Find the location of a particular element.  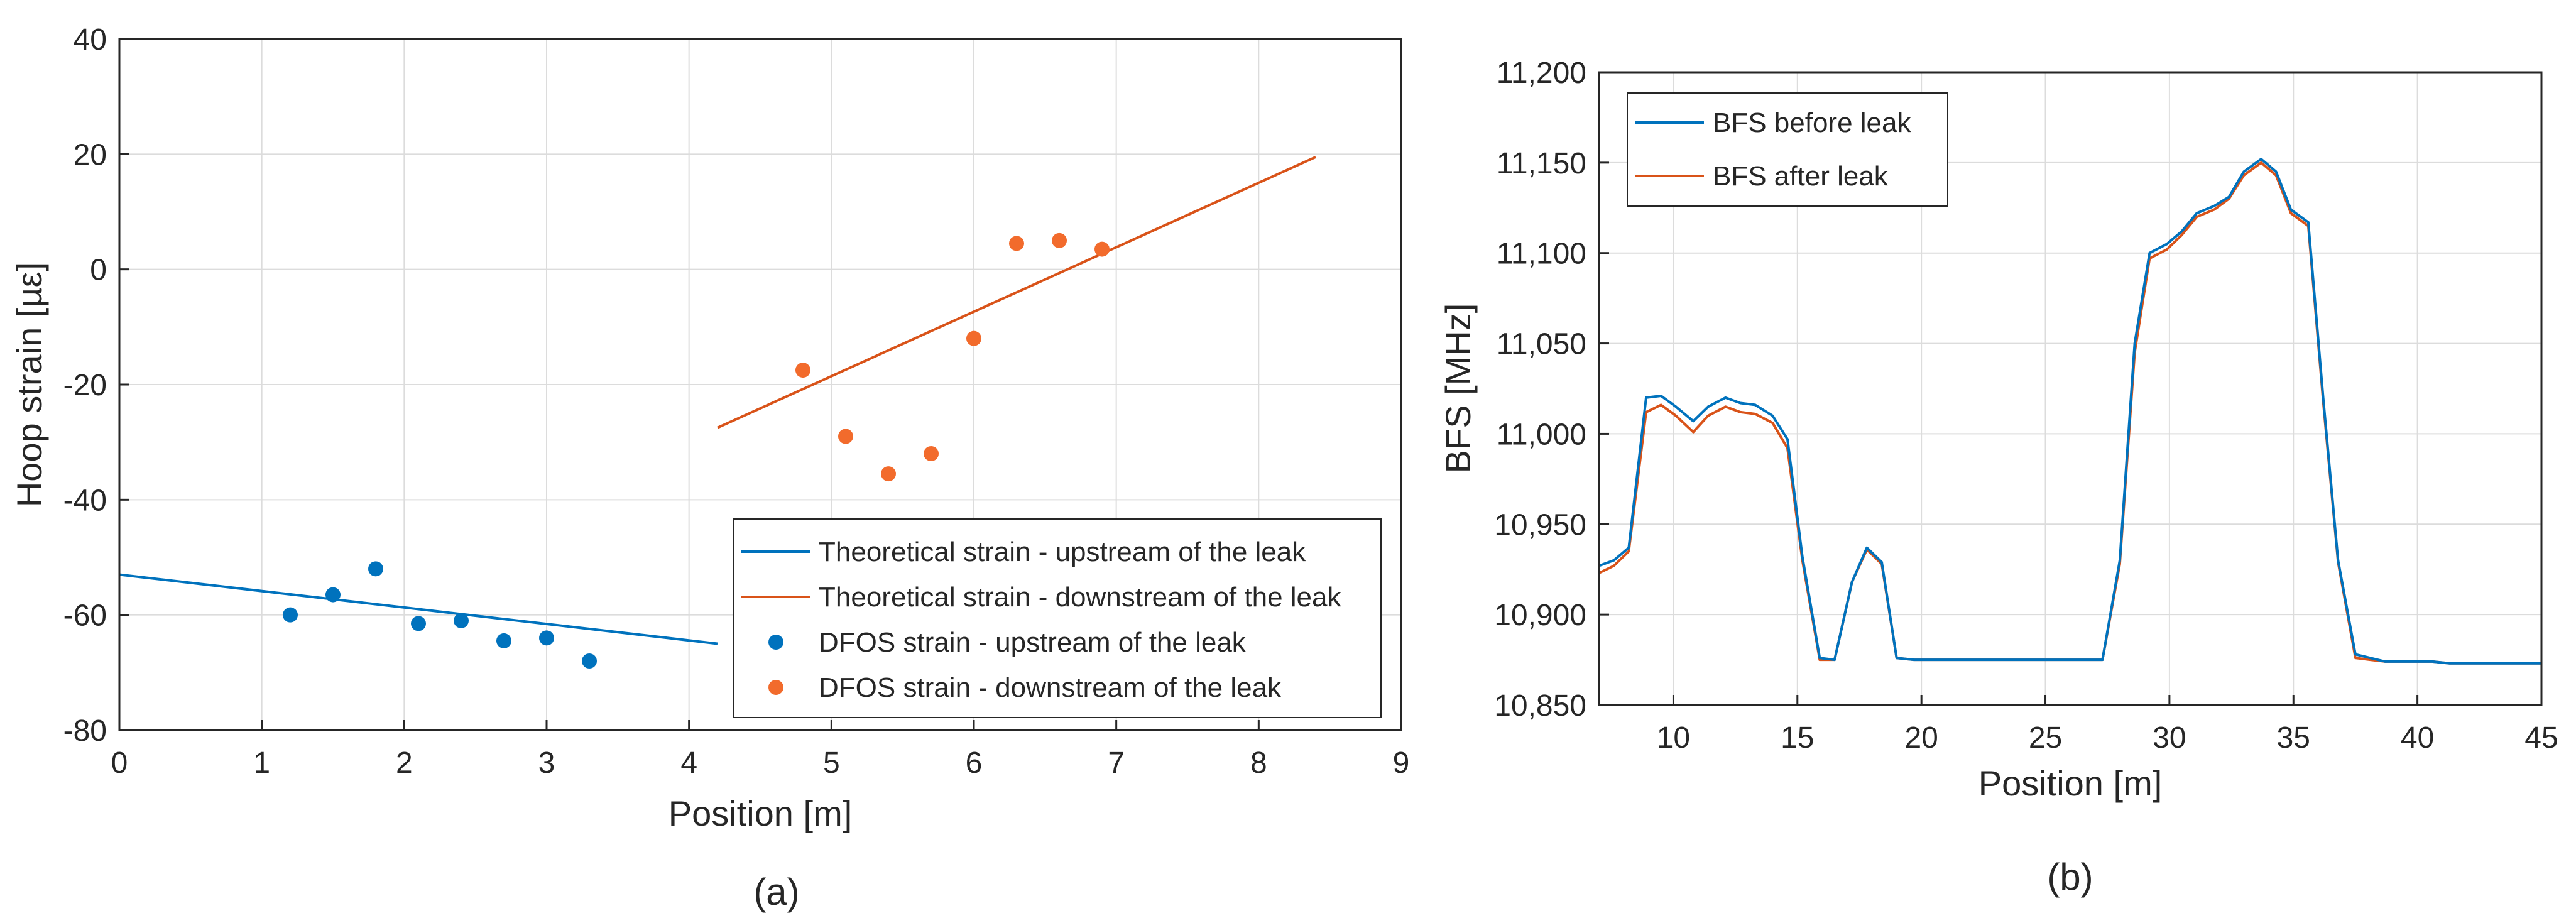

panel-a-legend-label: DFOS strain - downstream of the leak is located at coordinates (1050, 688).